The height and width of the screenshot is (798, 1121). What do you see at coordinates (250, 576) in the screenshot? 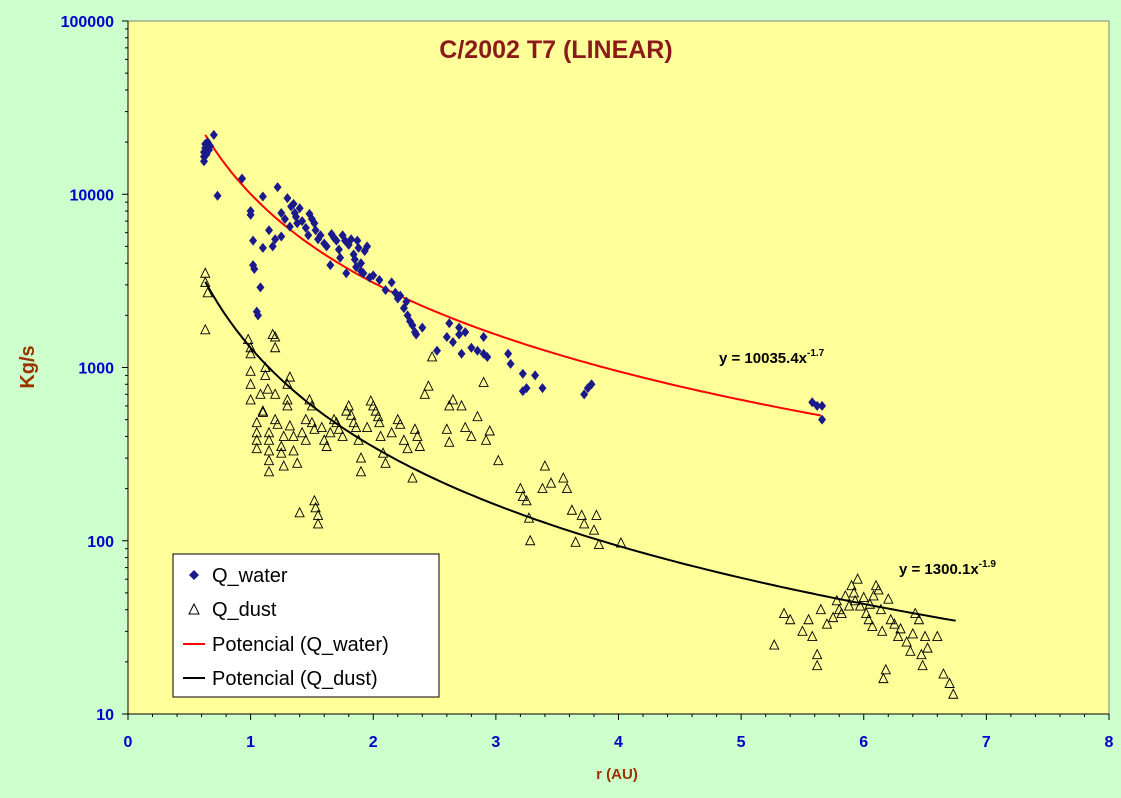
I see `legend-water-label: Q_water` at bounding box center [250, 576].